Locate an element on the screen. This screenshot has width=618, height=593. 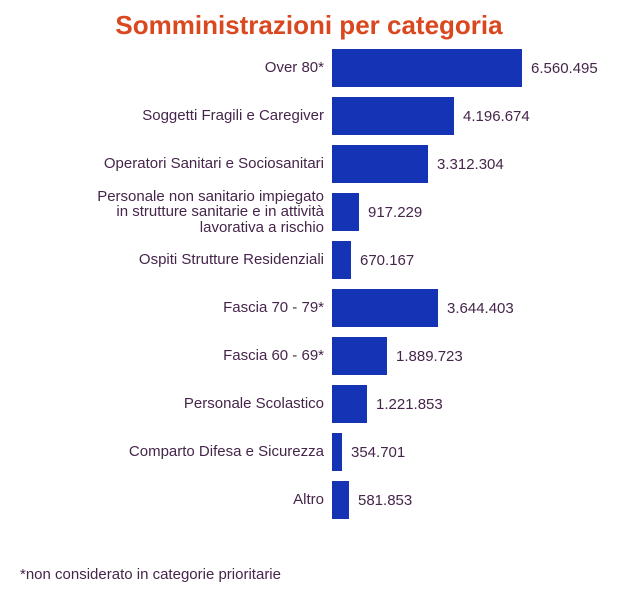
bar-track: 4.196.674 is located at coordinates (475, 116).